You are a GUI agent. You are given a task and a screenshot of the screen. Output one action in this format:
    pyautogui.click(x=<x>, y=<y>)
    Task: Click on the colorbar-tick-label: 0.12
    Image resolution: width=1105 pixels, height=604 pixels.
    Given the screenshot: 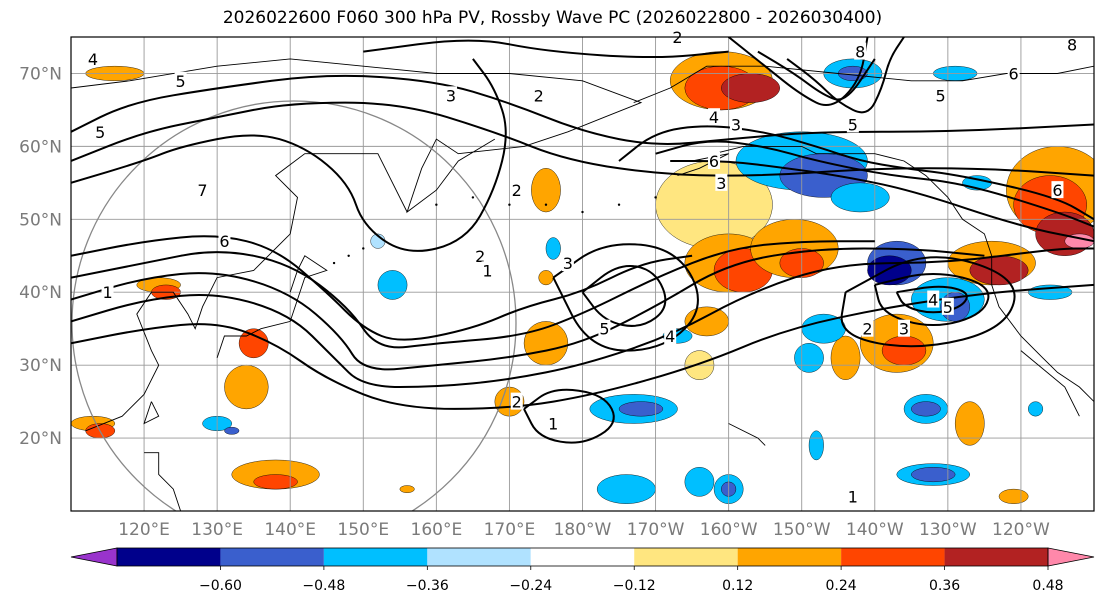 What is the action you would take?
    pyautogui.click(x=737, y=586)
    